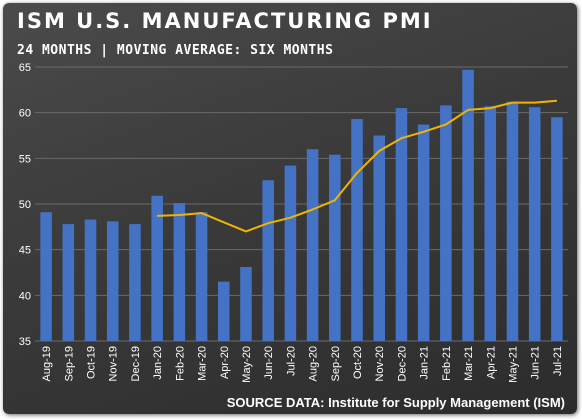  What do you see at coordinates (491, 362) in the screenshot?
I see `x-tick-Apr-21: Apr-21` at bounding box center [491, 362].